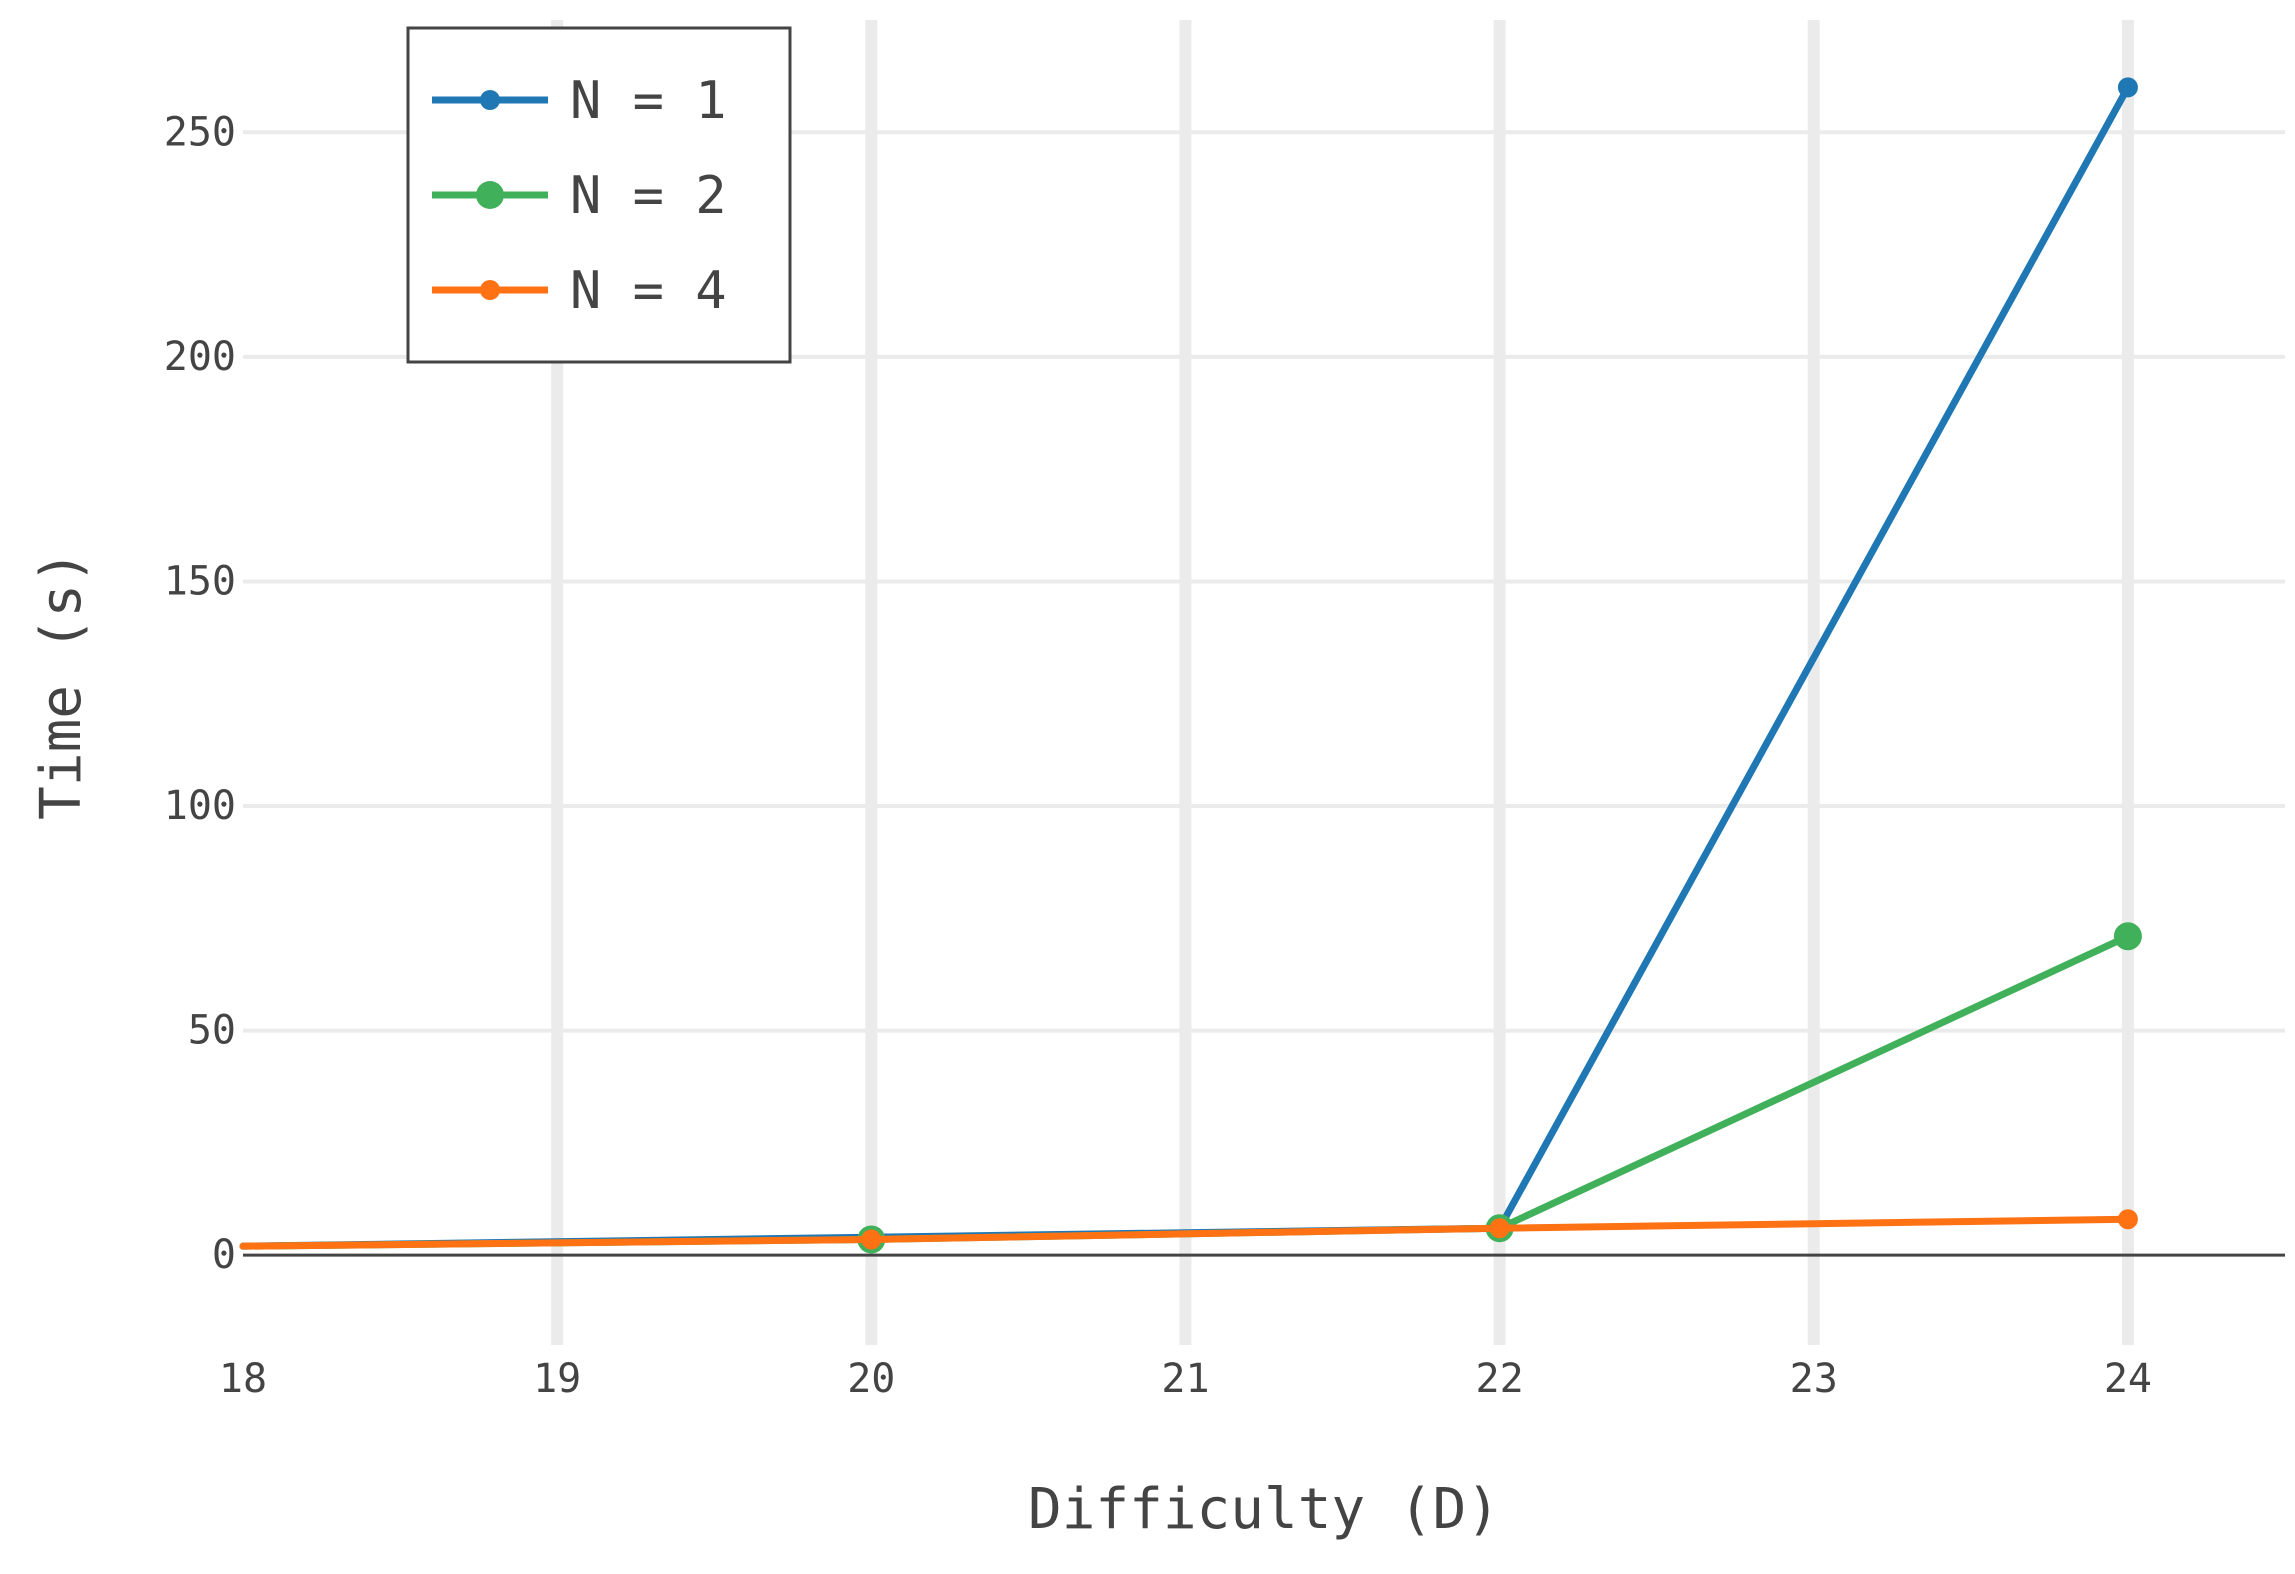 The image size is (2295, 1574). I want to click on x-axis-title: Difficulty (D), so click(1264, 1509).